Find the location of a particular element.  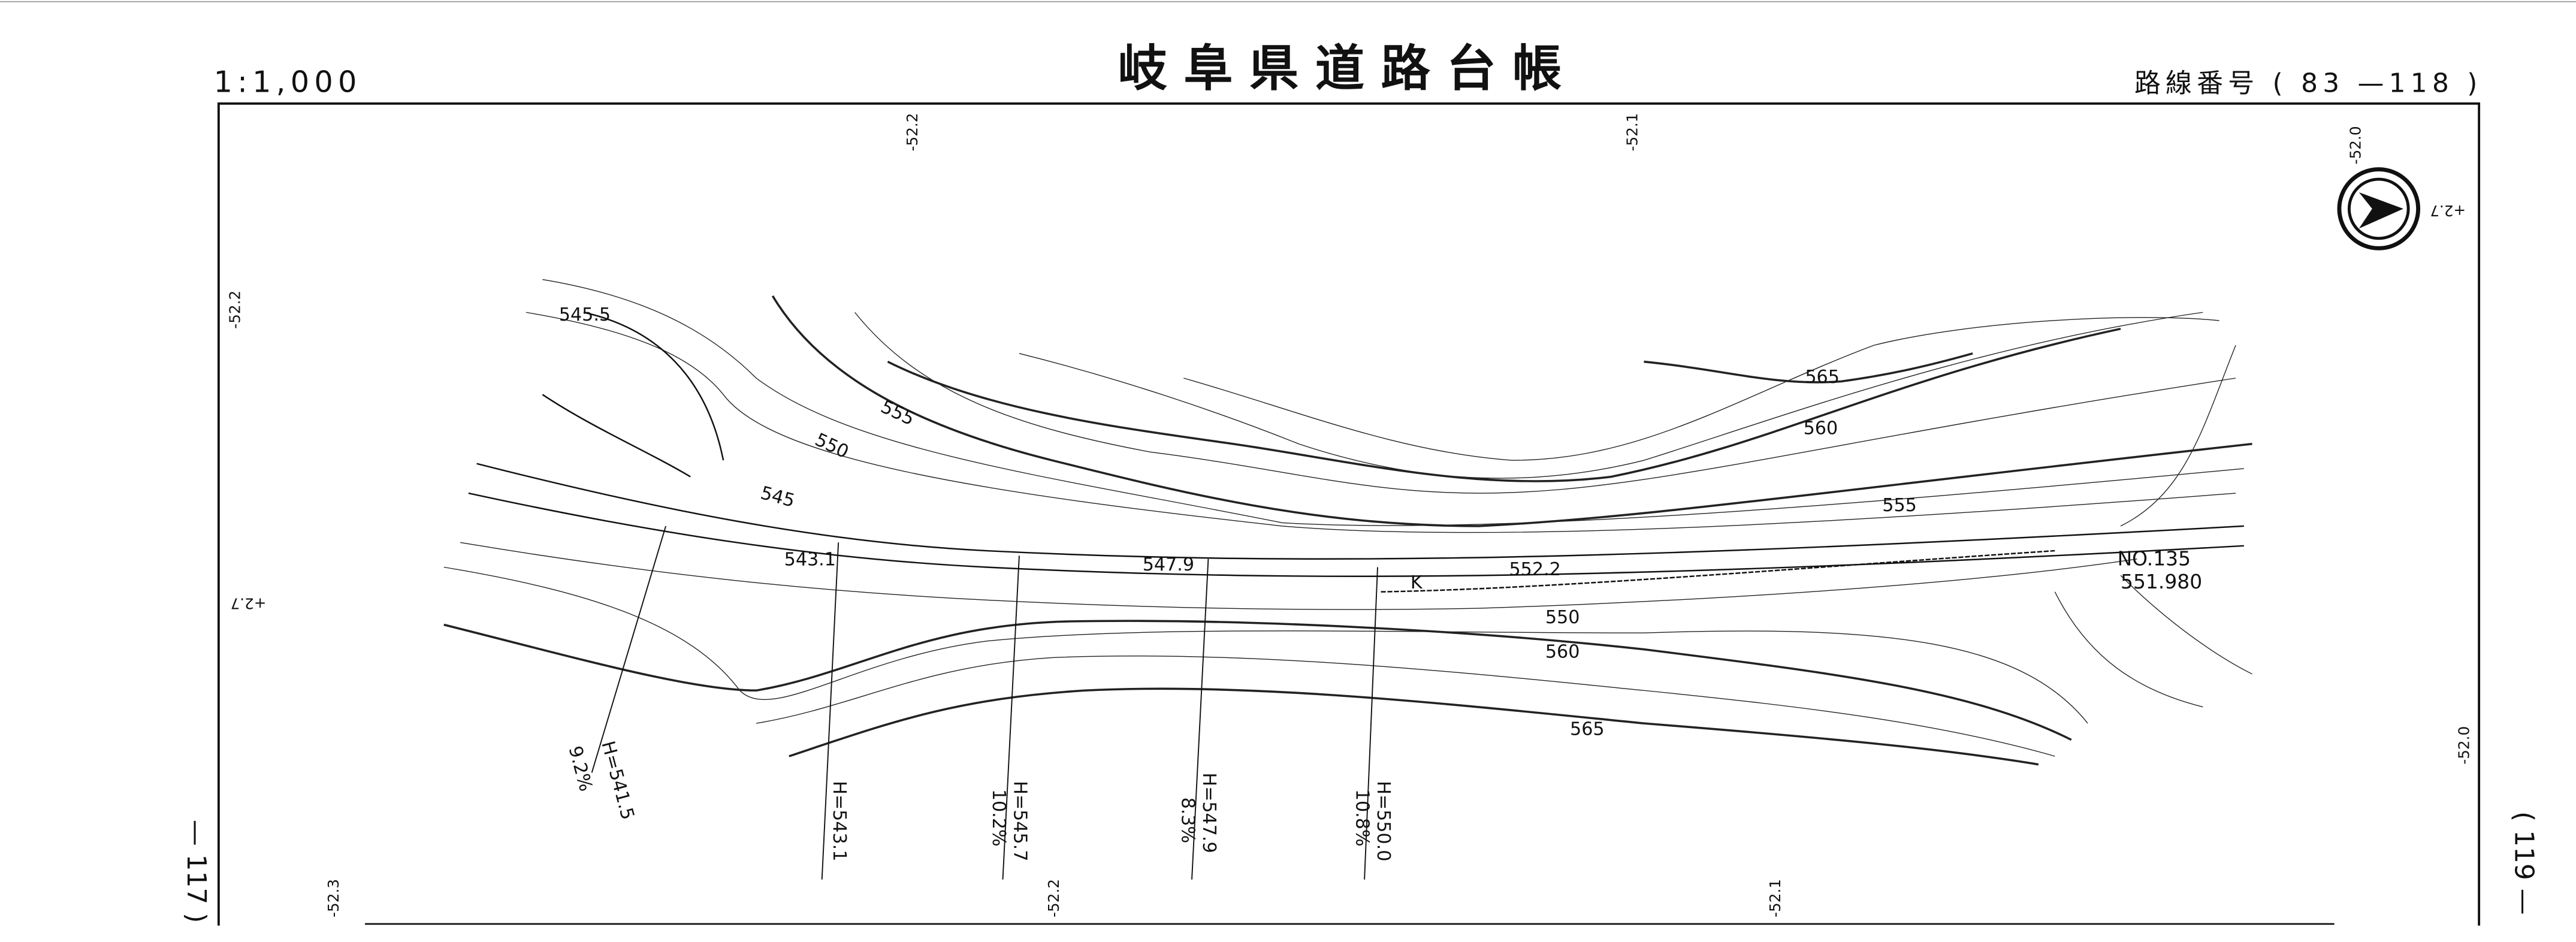

contour-label: 545 is located at coordinates (778, 497).